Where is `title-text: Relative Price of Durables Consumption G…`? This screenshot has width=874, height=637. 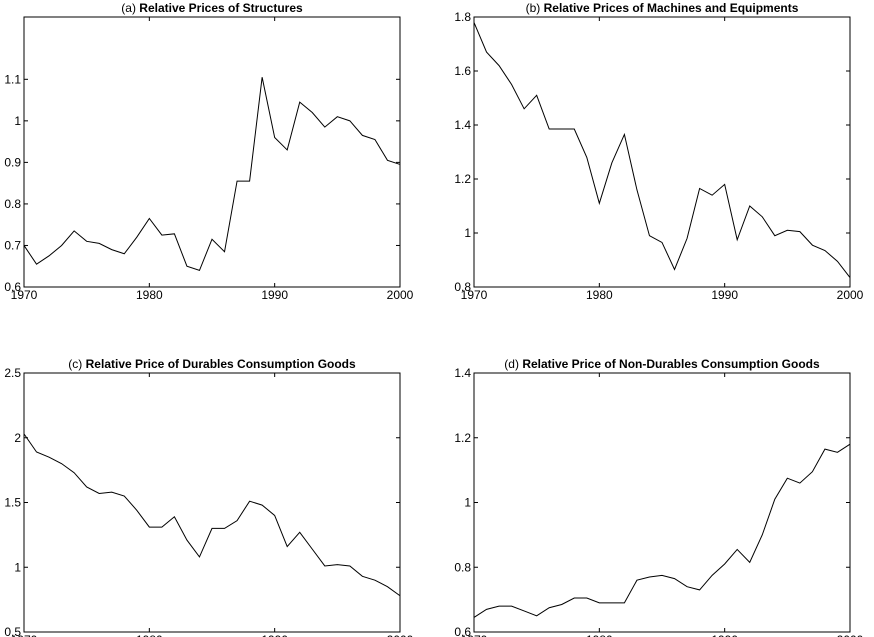 title-text: Relative Price of Durables Consumption G… is located at coordinates (221, 364).